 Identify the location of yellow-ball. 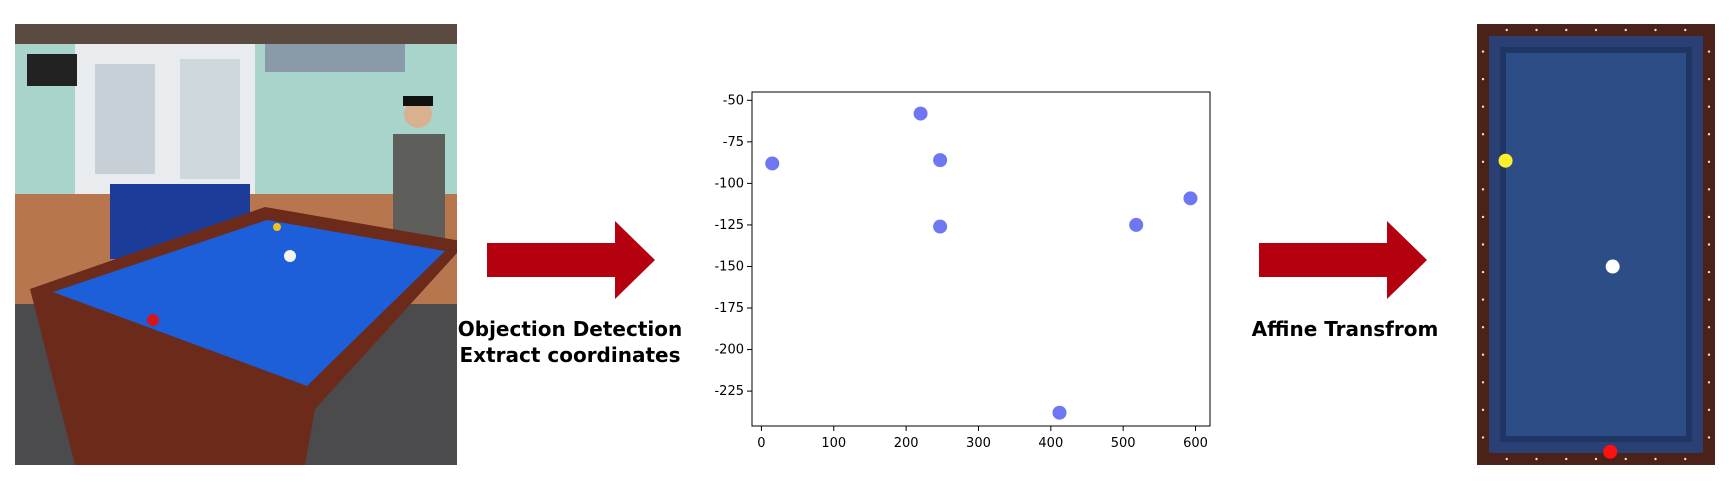
(1505, 160).